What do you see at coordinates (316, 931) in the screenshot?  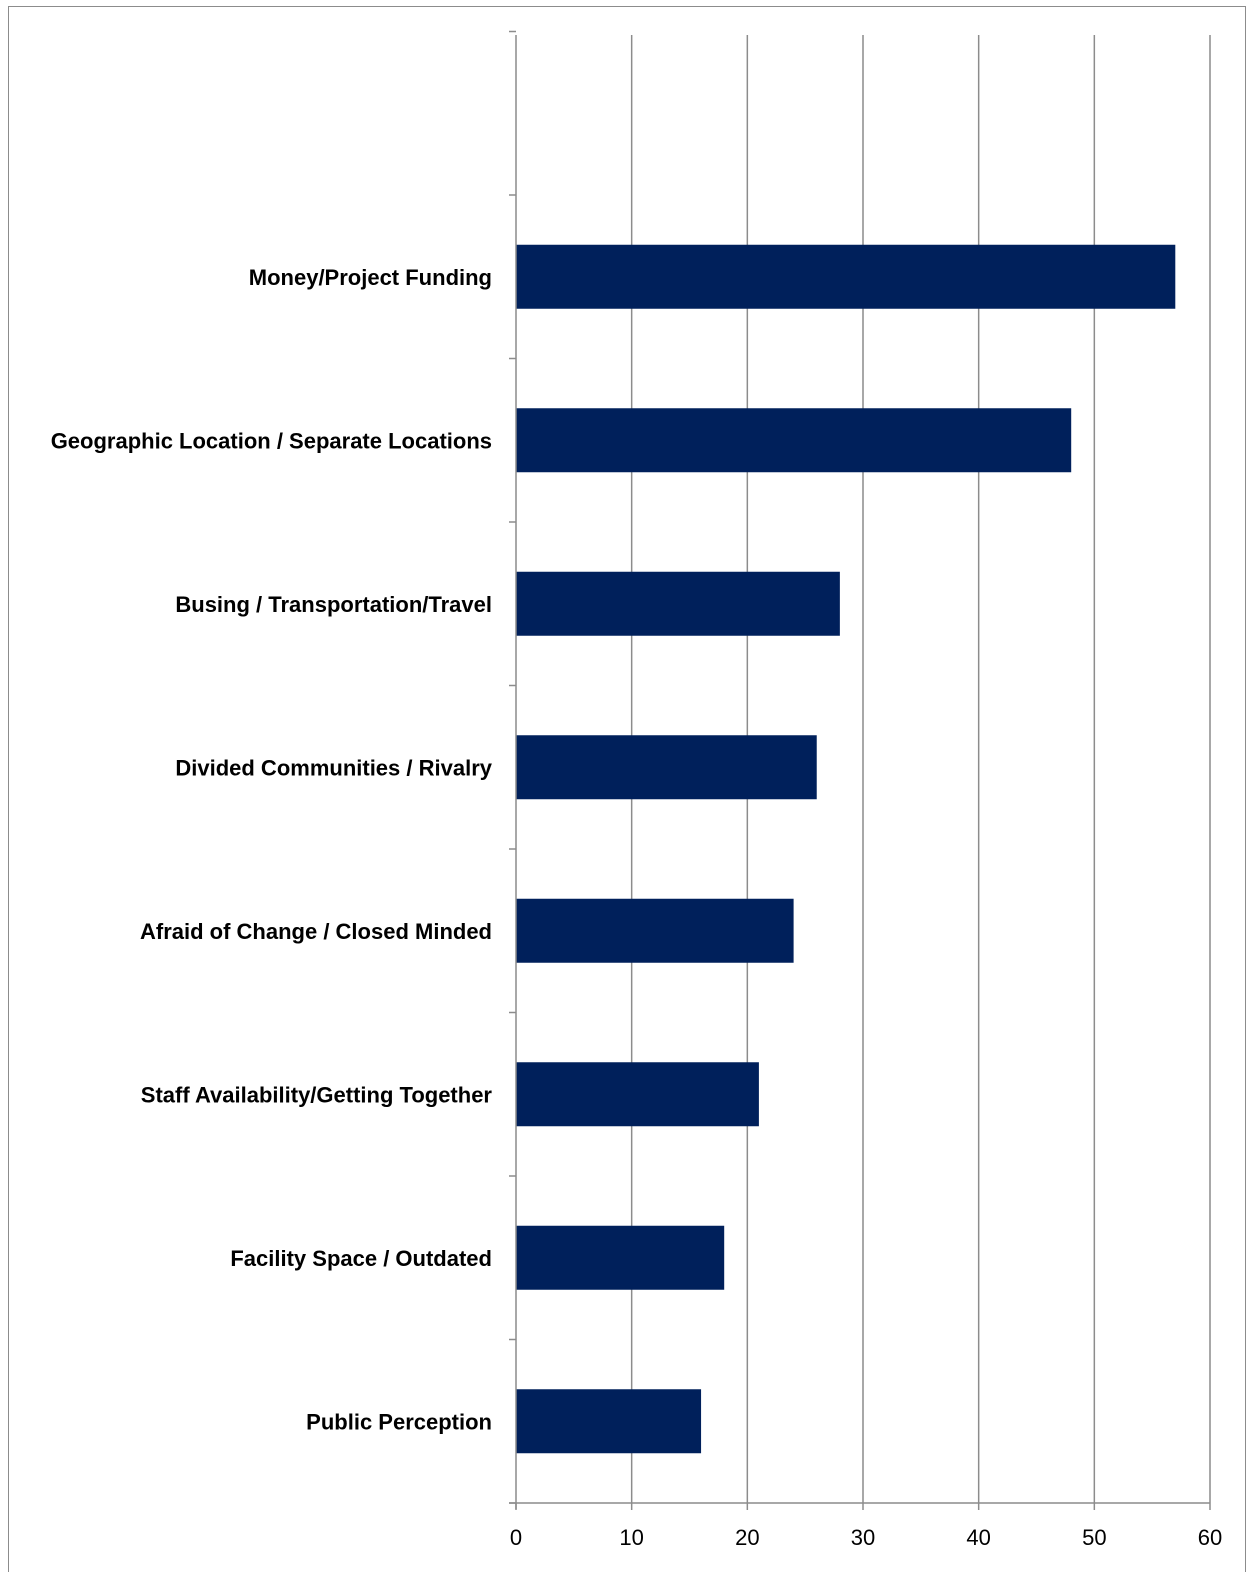 I see `category-label-5: Afraid of Change / Closed Minded` at bounding box center [316, 931].